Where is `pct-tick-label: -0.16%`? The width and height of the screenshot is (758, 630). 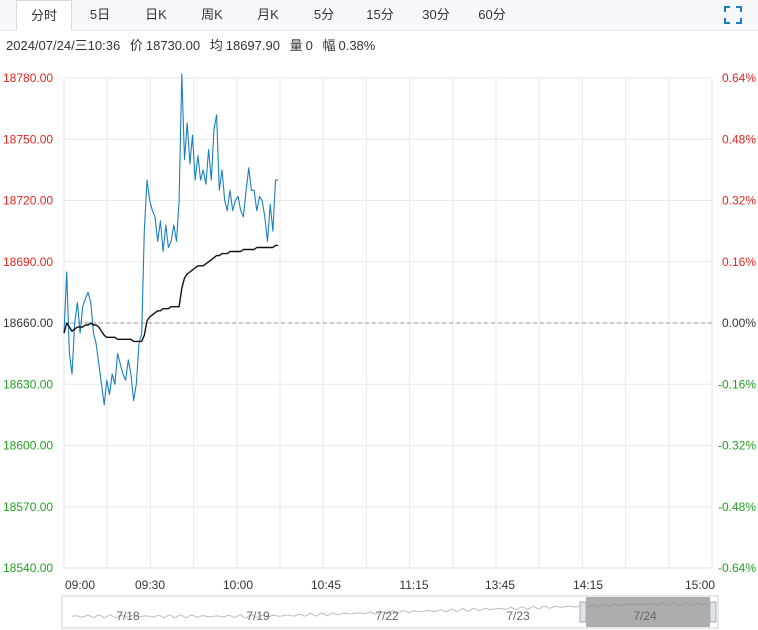
pct-tick-label: -0.16% is located at coordinates (737, 384).